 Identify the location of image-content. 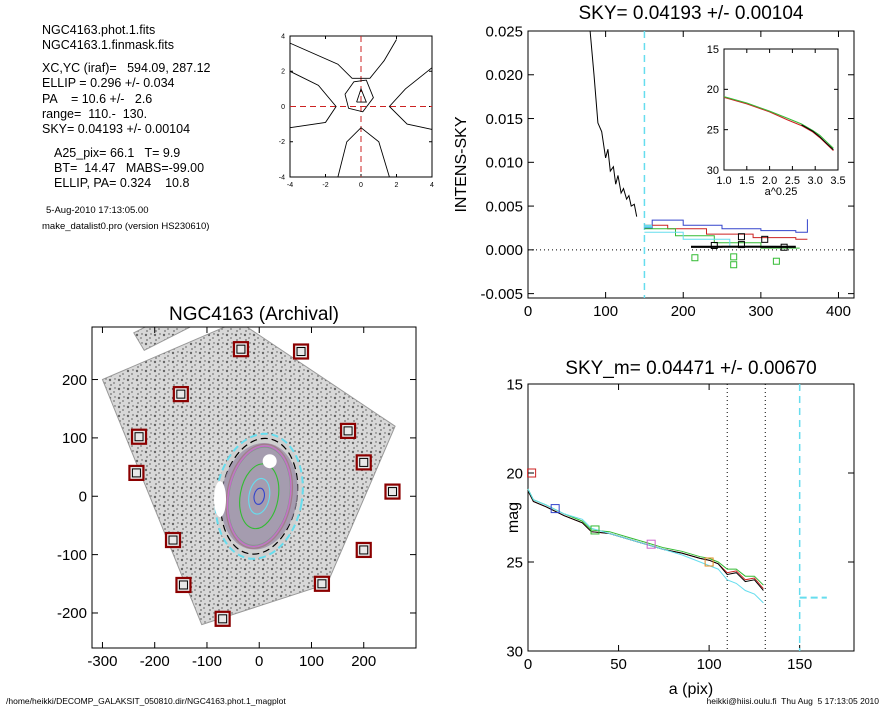
(251, 477).